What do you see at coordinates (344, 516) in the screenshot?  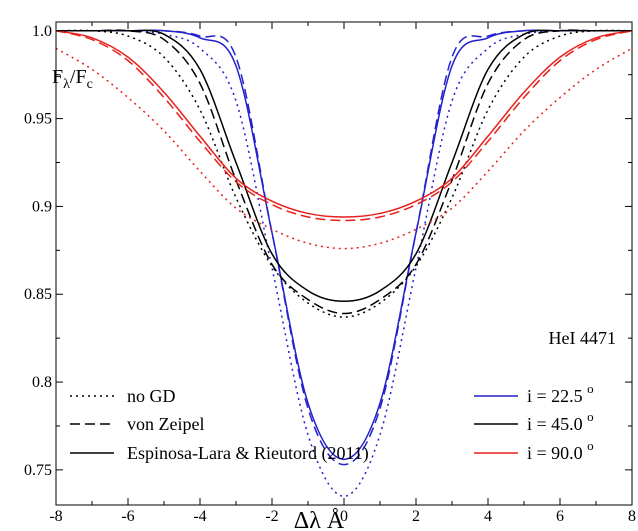 I see `x-tick-label: 0` at bounding box center [344, 516].